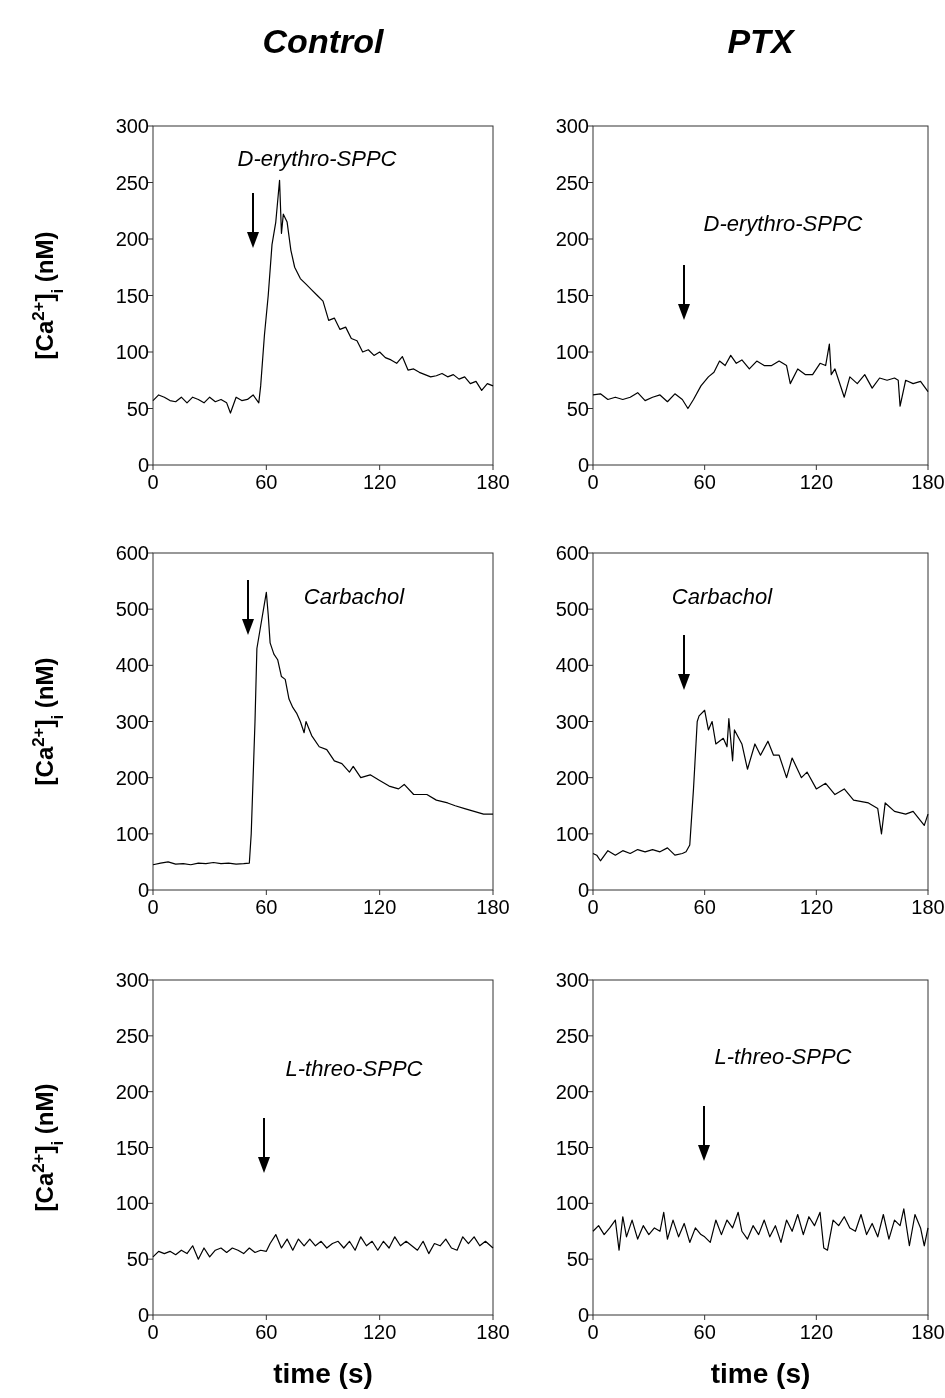 Image resolution: width=945 pixels, height=1398 pixels. I want to click on chart-title: PTX, so click(761, 41).